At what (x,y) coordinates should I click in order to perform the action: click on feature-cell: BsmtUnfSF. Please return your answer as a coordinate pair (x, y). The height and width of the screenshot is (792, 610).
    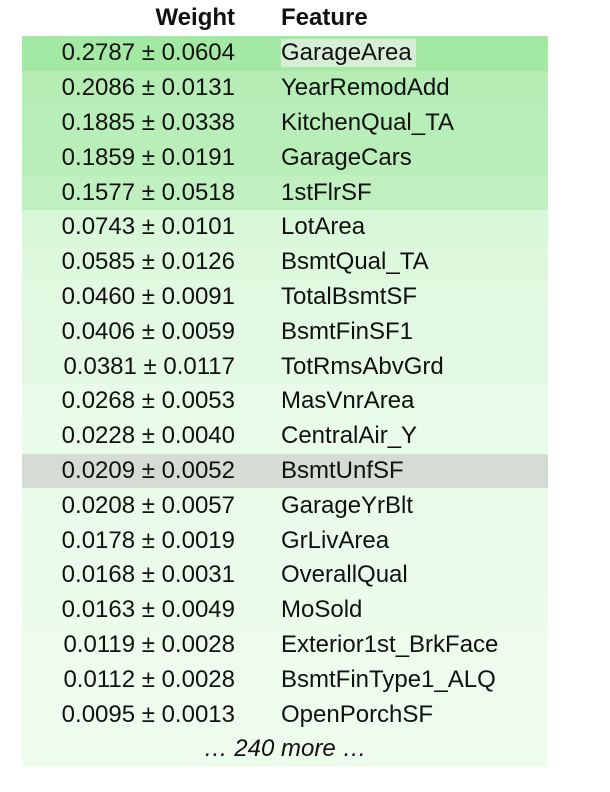
    Looking at the image, I should click on (414, 471).